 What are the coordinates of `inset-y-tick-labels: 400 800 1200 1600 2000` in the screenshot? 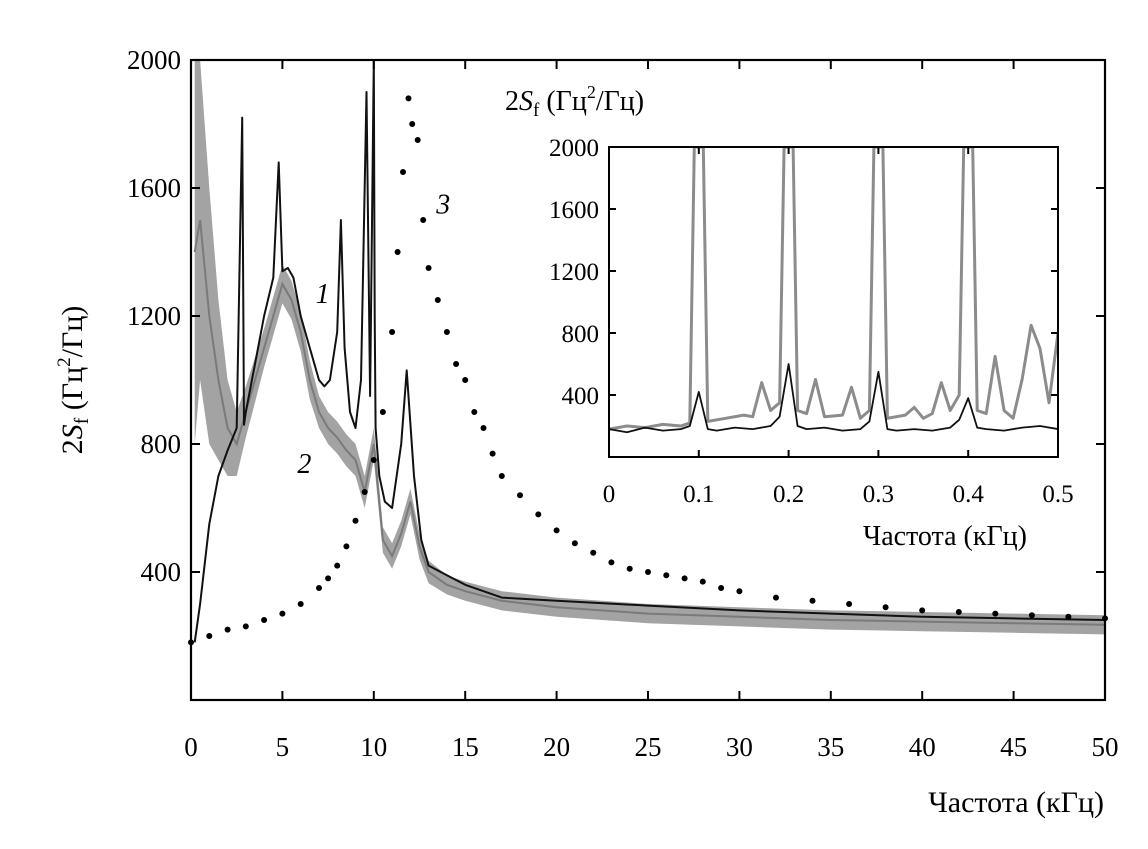 It's located at (574, 272).